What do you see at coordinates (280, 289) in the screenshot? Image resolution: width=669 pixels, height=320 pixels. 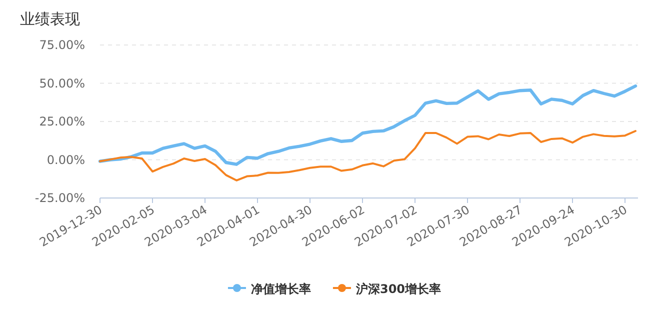 I see `legend-label: 净值增长率` at bounding box center [280, 289].